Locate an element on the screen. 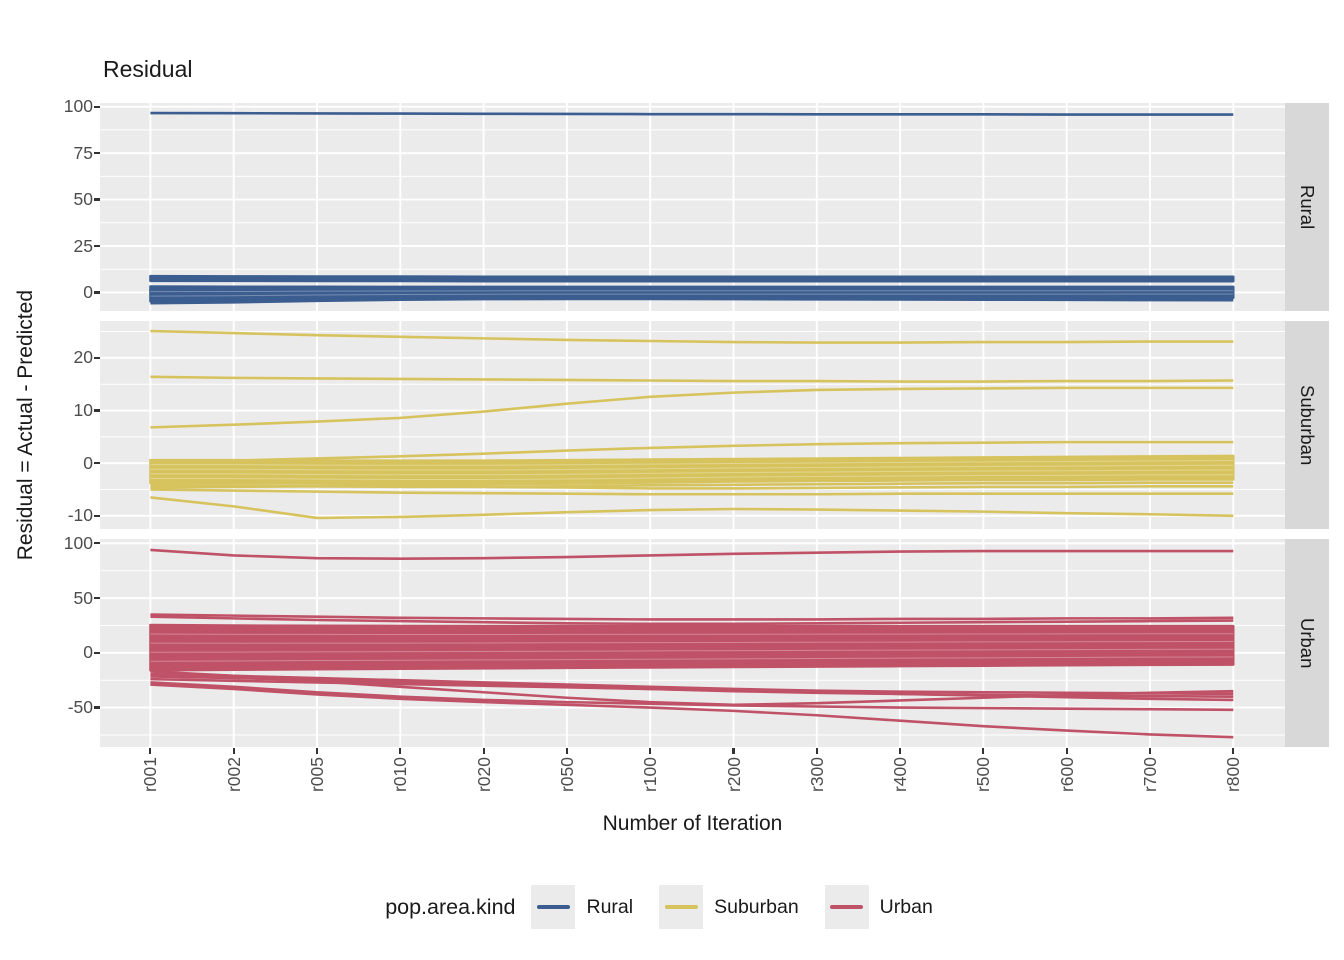  facet-strip-suburban: Suburban is located at coordinates (1307, 425).